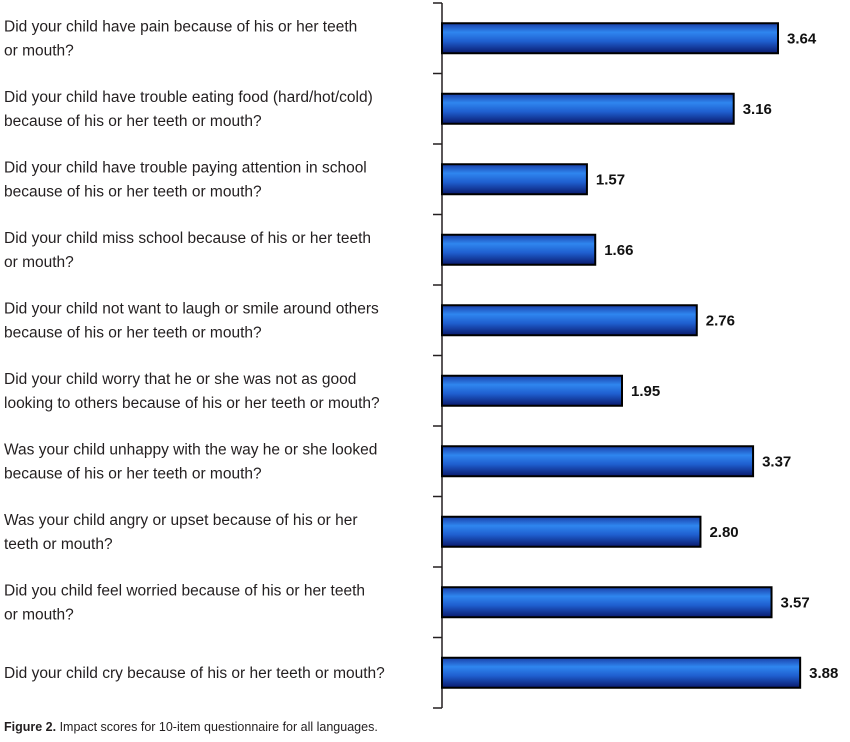 The image size is (850, 742). What do you see at coordinates (757, 109) in the screenshot?
I see `value-label: 3.16` at bounding box center [757, 109].